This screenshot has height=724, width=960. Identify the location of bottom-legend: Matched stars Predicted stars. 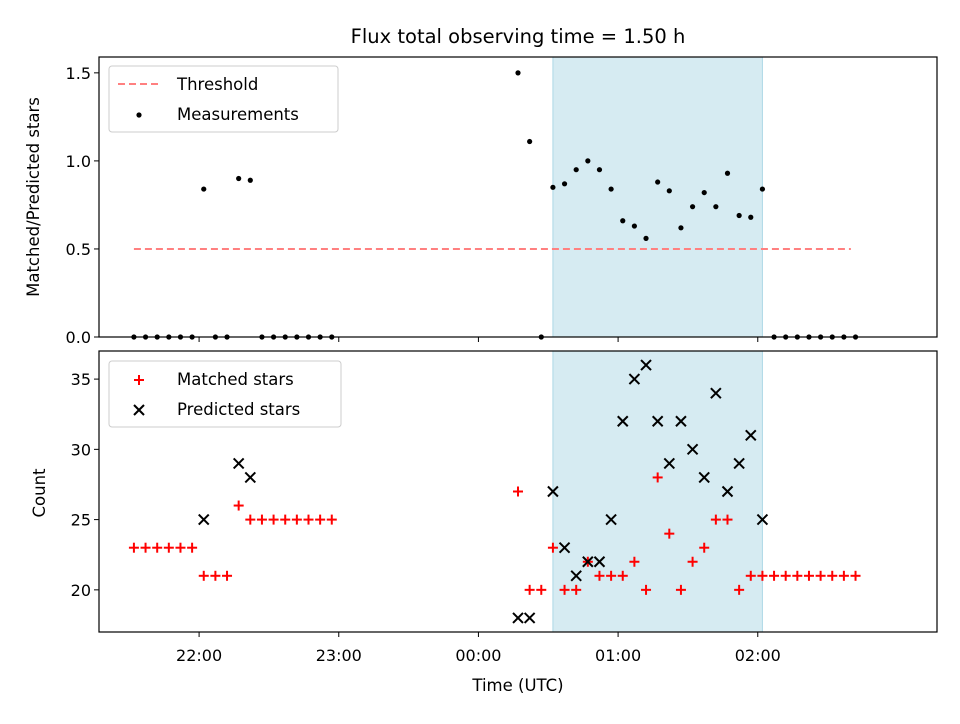
(225, 394).